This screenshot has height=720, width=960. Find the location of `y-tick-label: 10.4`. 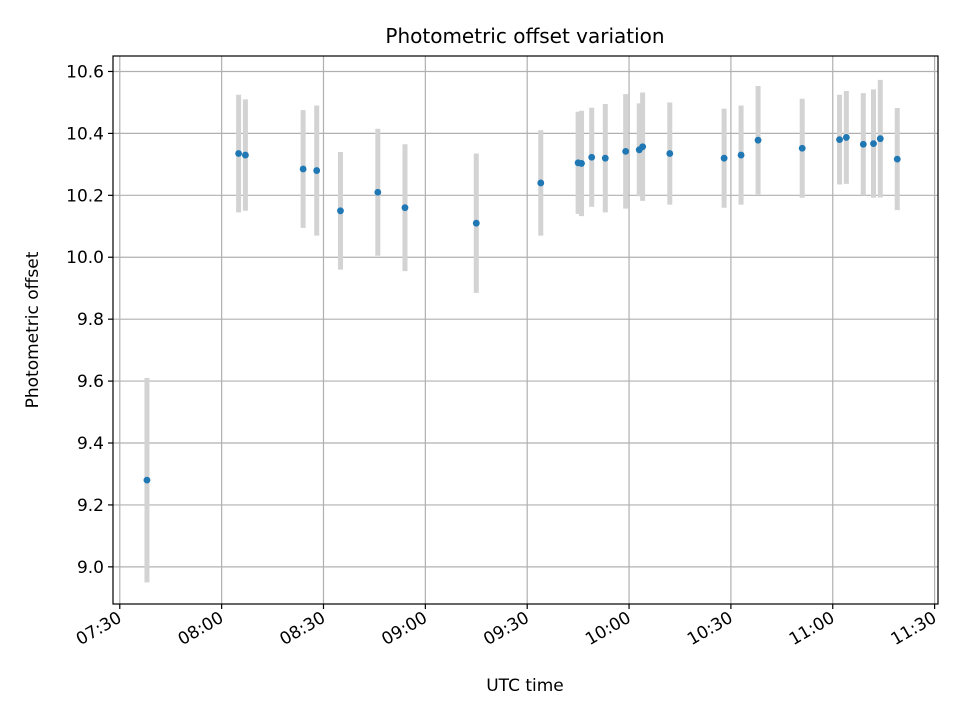

y-tick-label: 10.4 is located at coordinates (85, 134).